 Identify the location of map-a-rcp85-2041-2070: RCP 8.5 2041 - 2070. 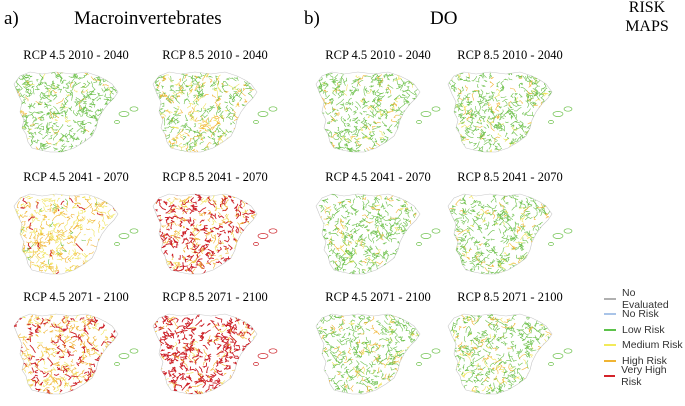
(215, 224).